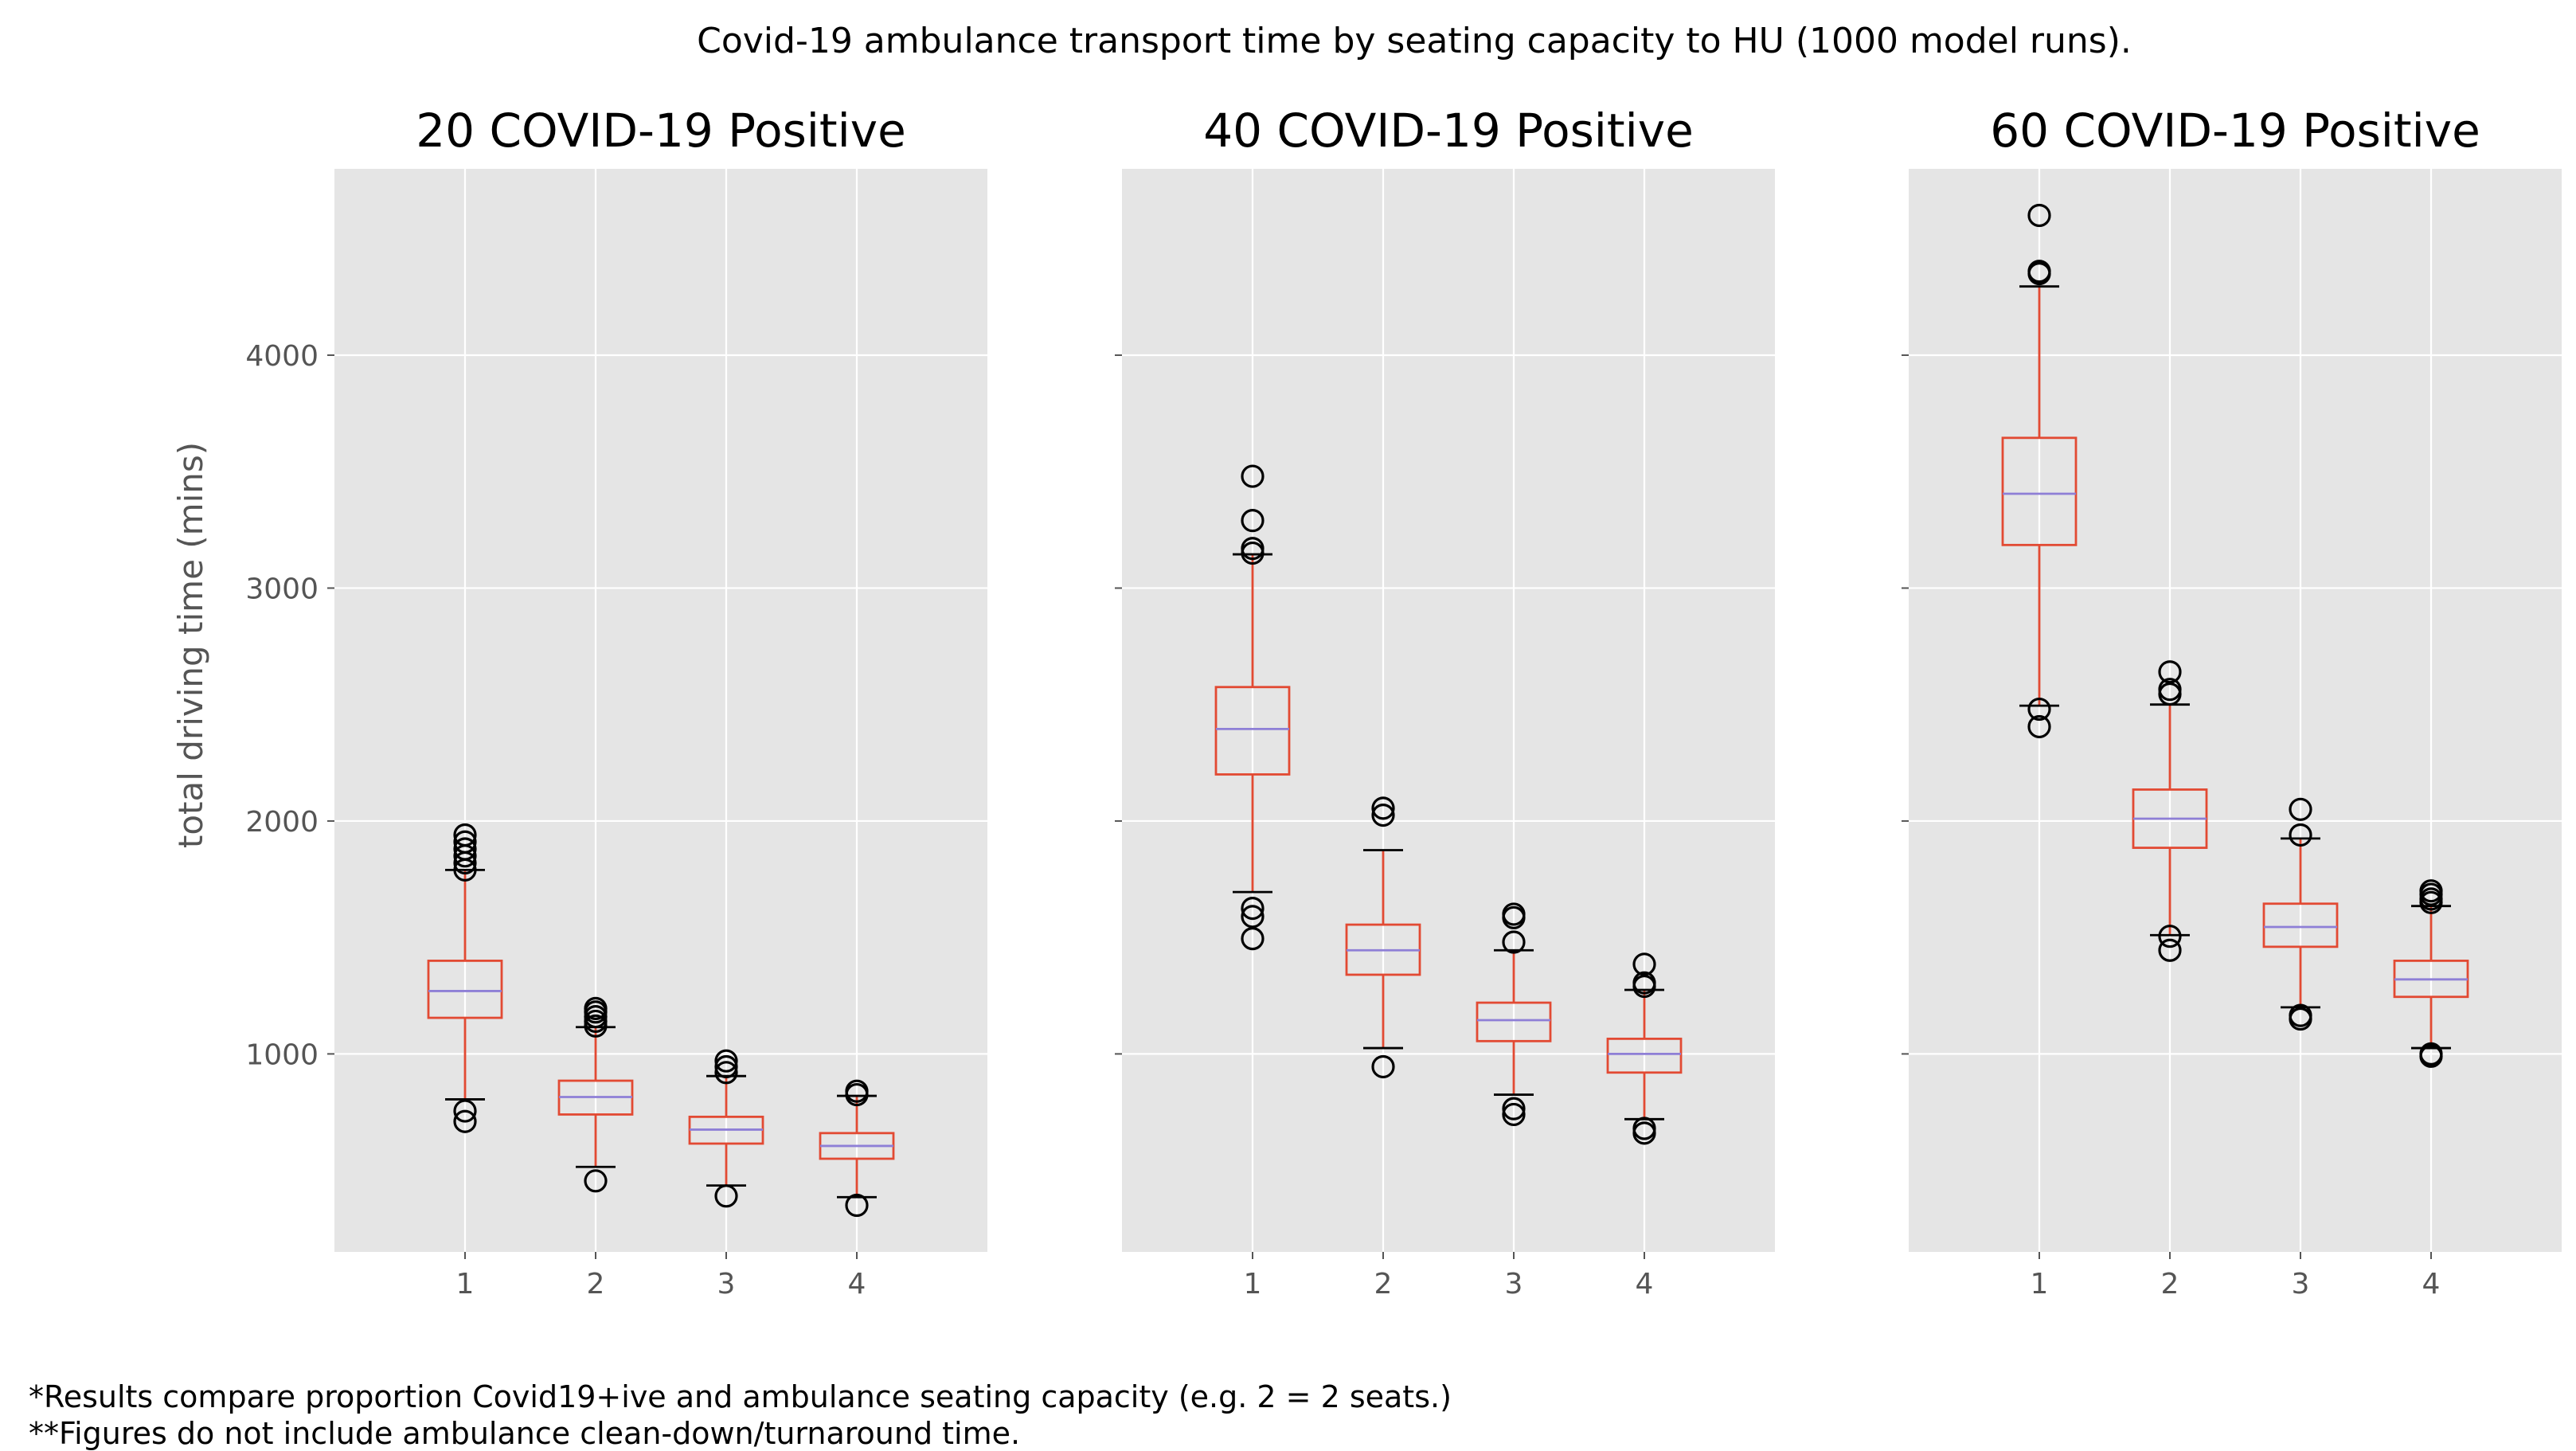 Image resolution: width=2576 pixels, height=1451 pixels. What do you see at coordinates (282, 1054) in the screenshot?
I see `y-tick-label: 1000` at bounding box center [282, 1054].